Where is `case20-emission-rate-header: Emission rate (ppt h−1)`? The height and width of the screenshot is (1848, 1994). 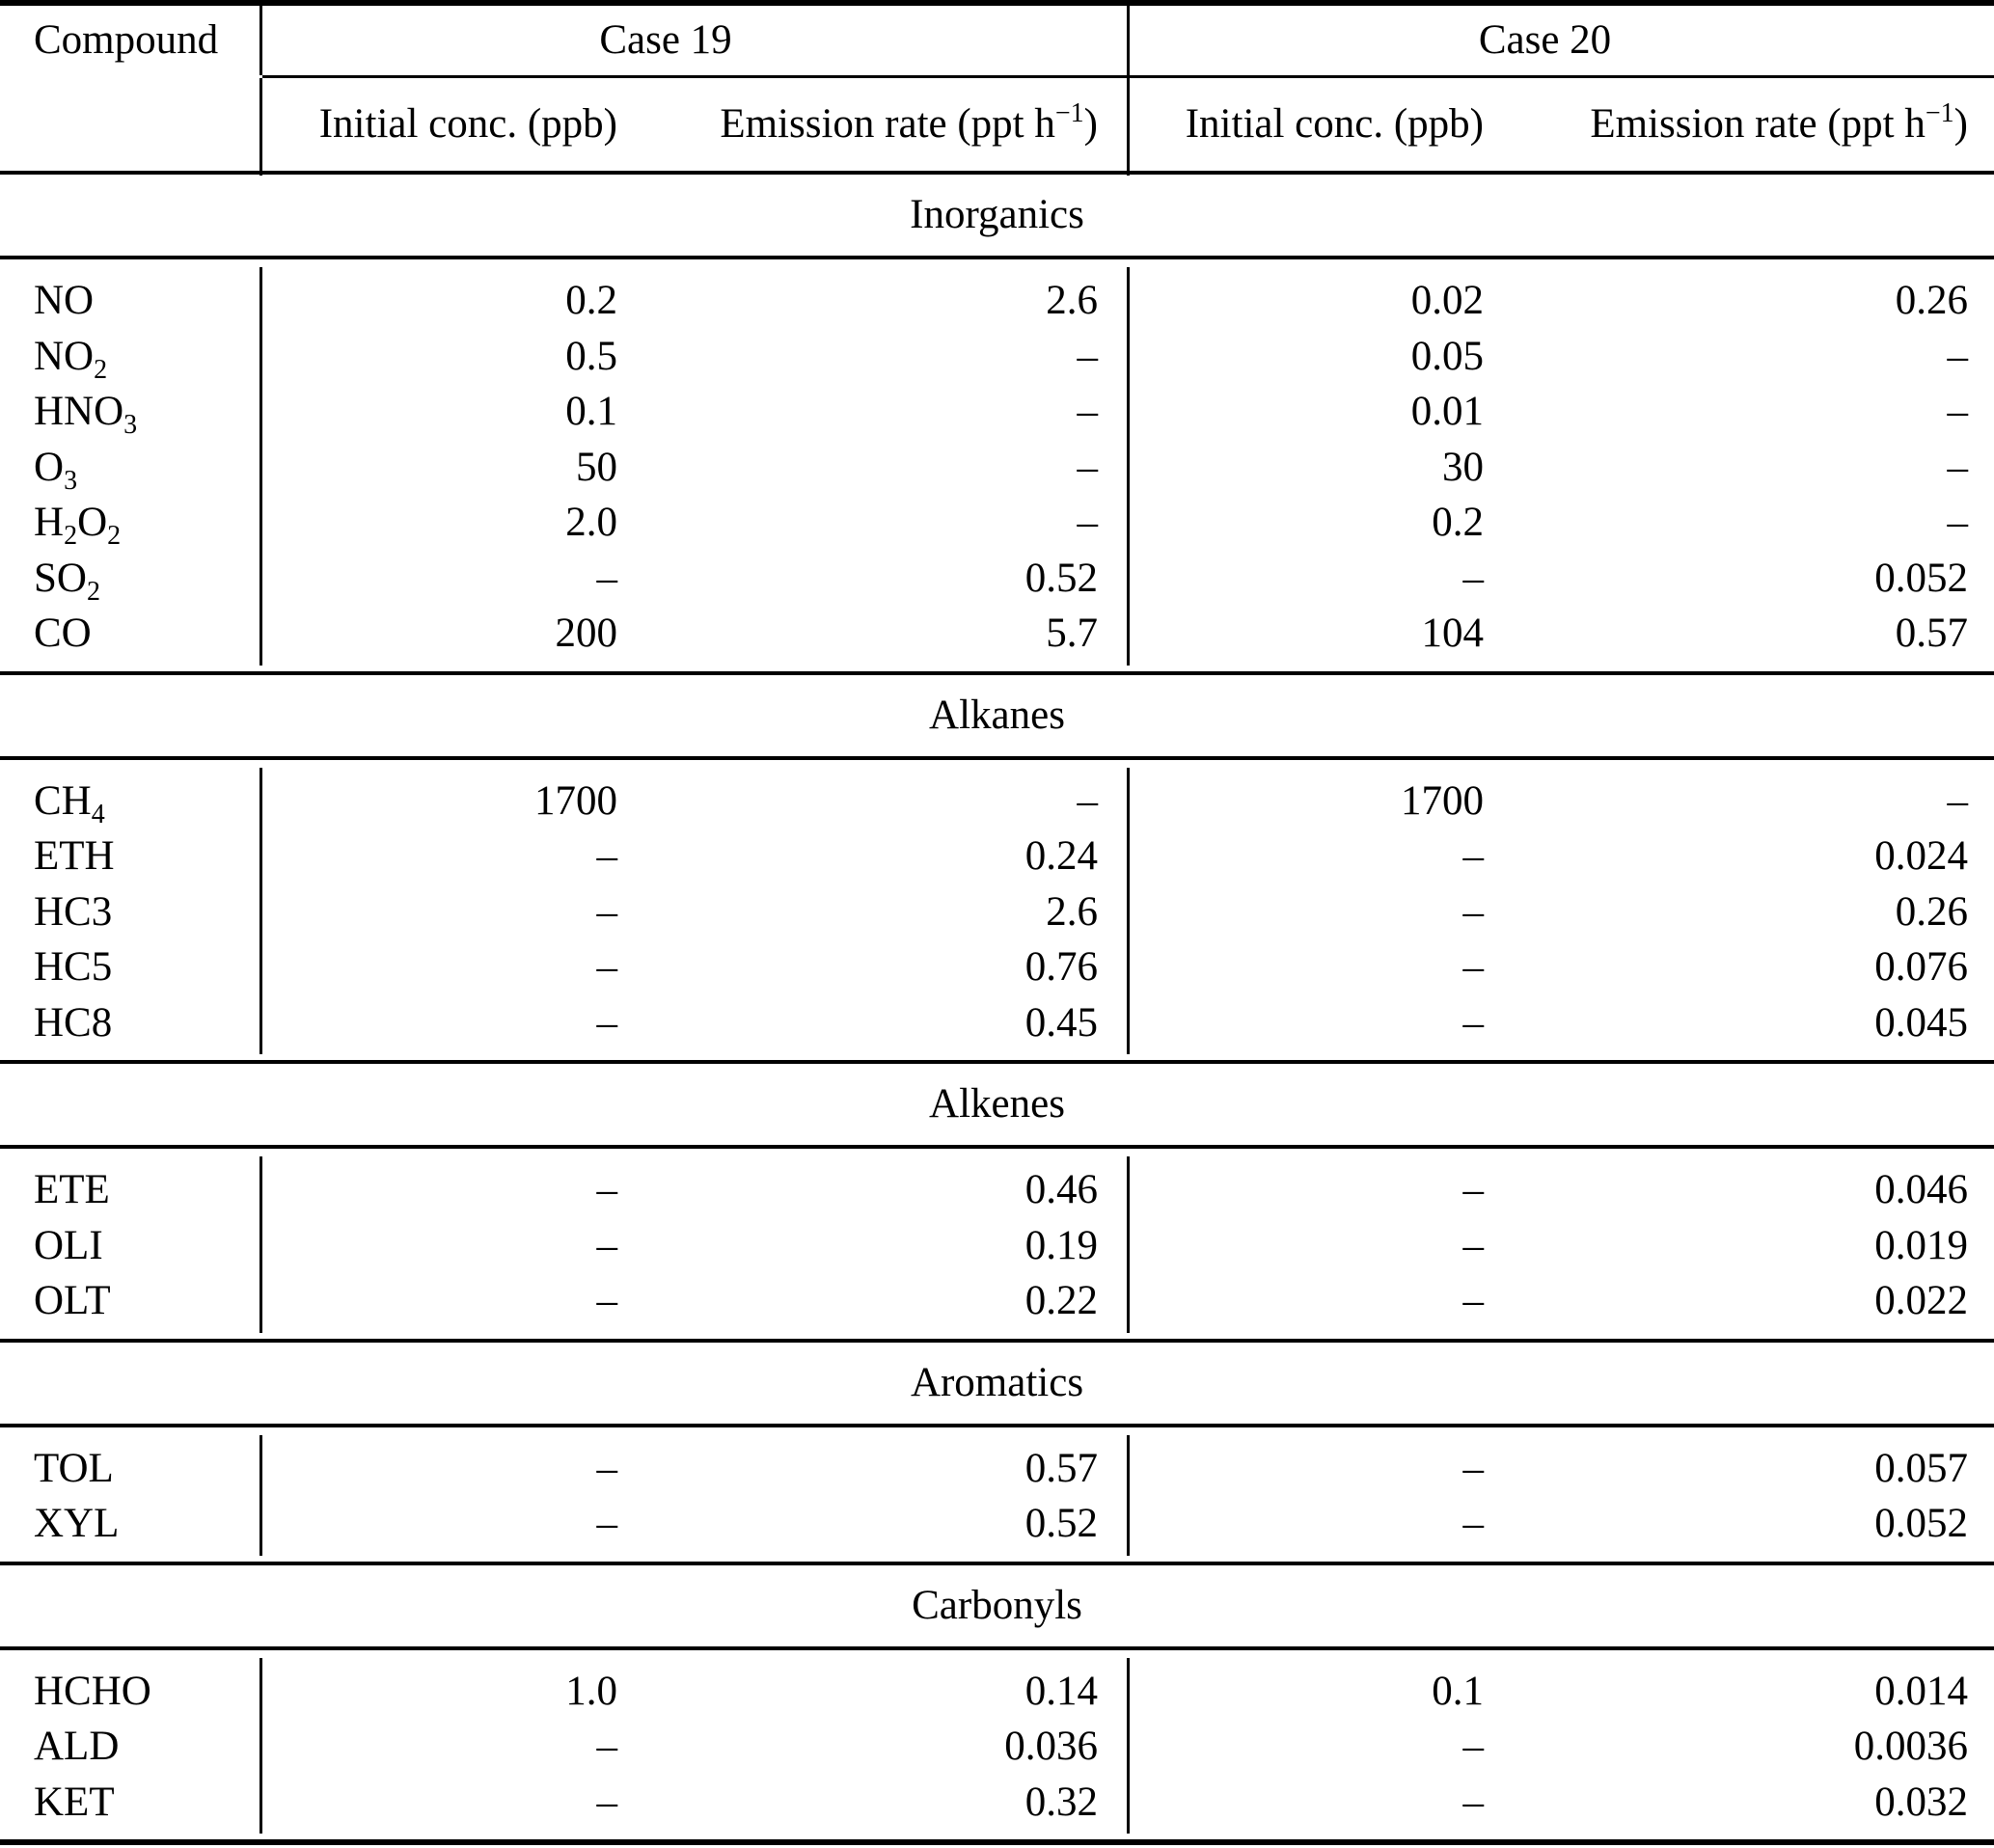 case20-emission-rate-header: Emission rate (ppt h−1) is located at coordinates (1749, 127).